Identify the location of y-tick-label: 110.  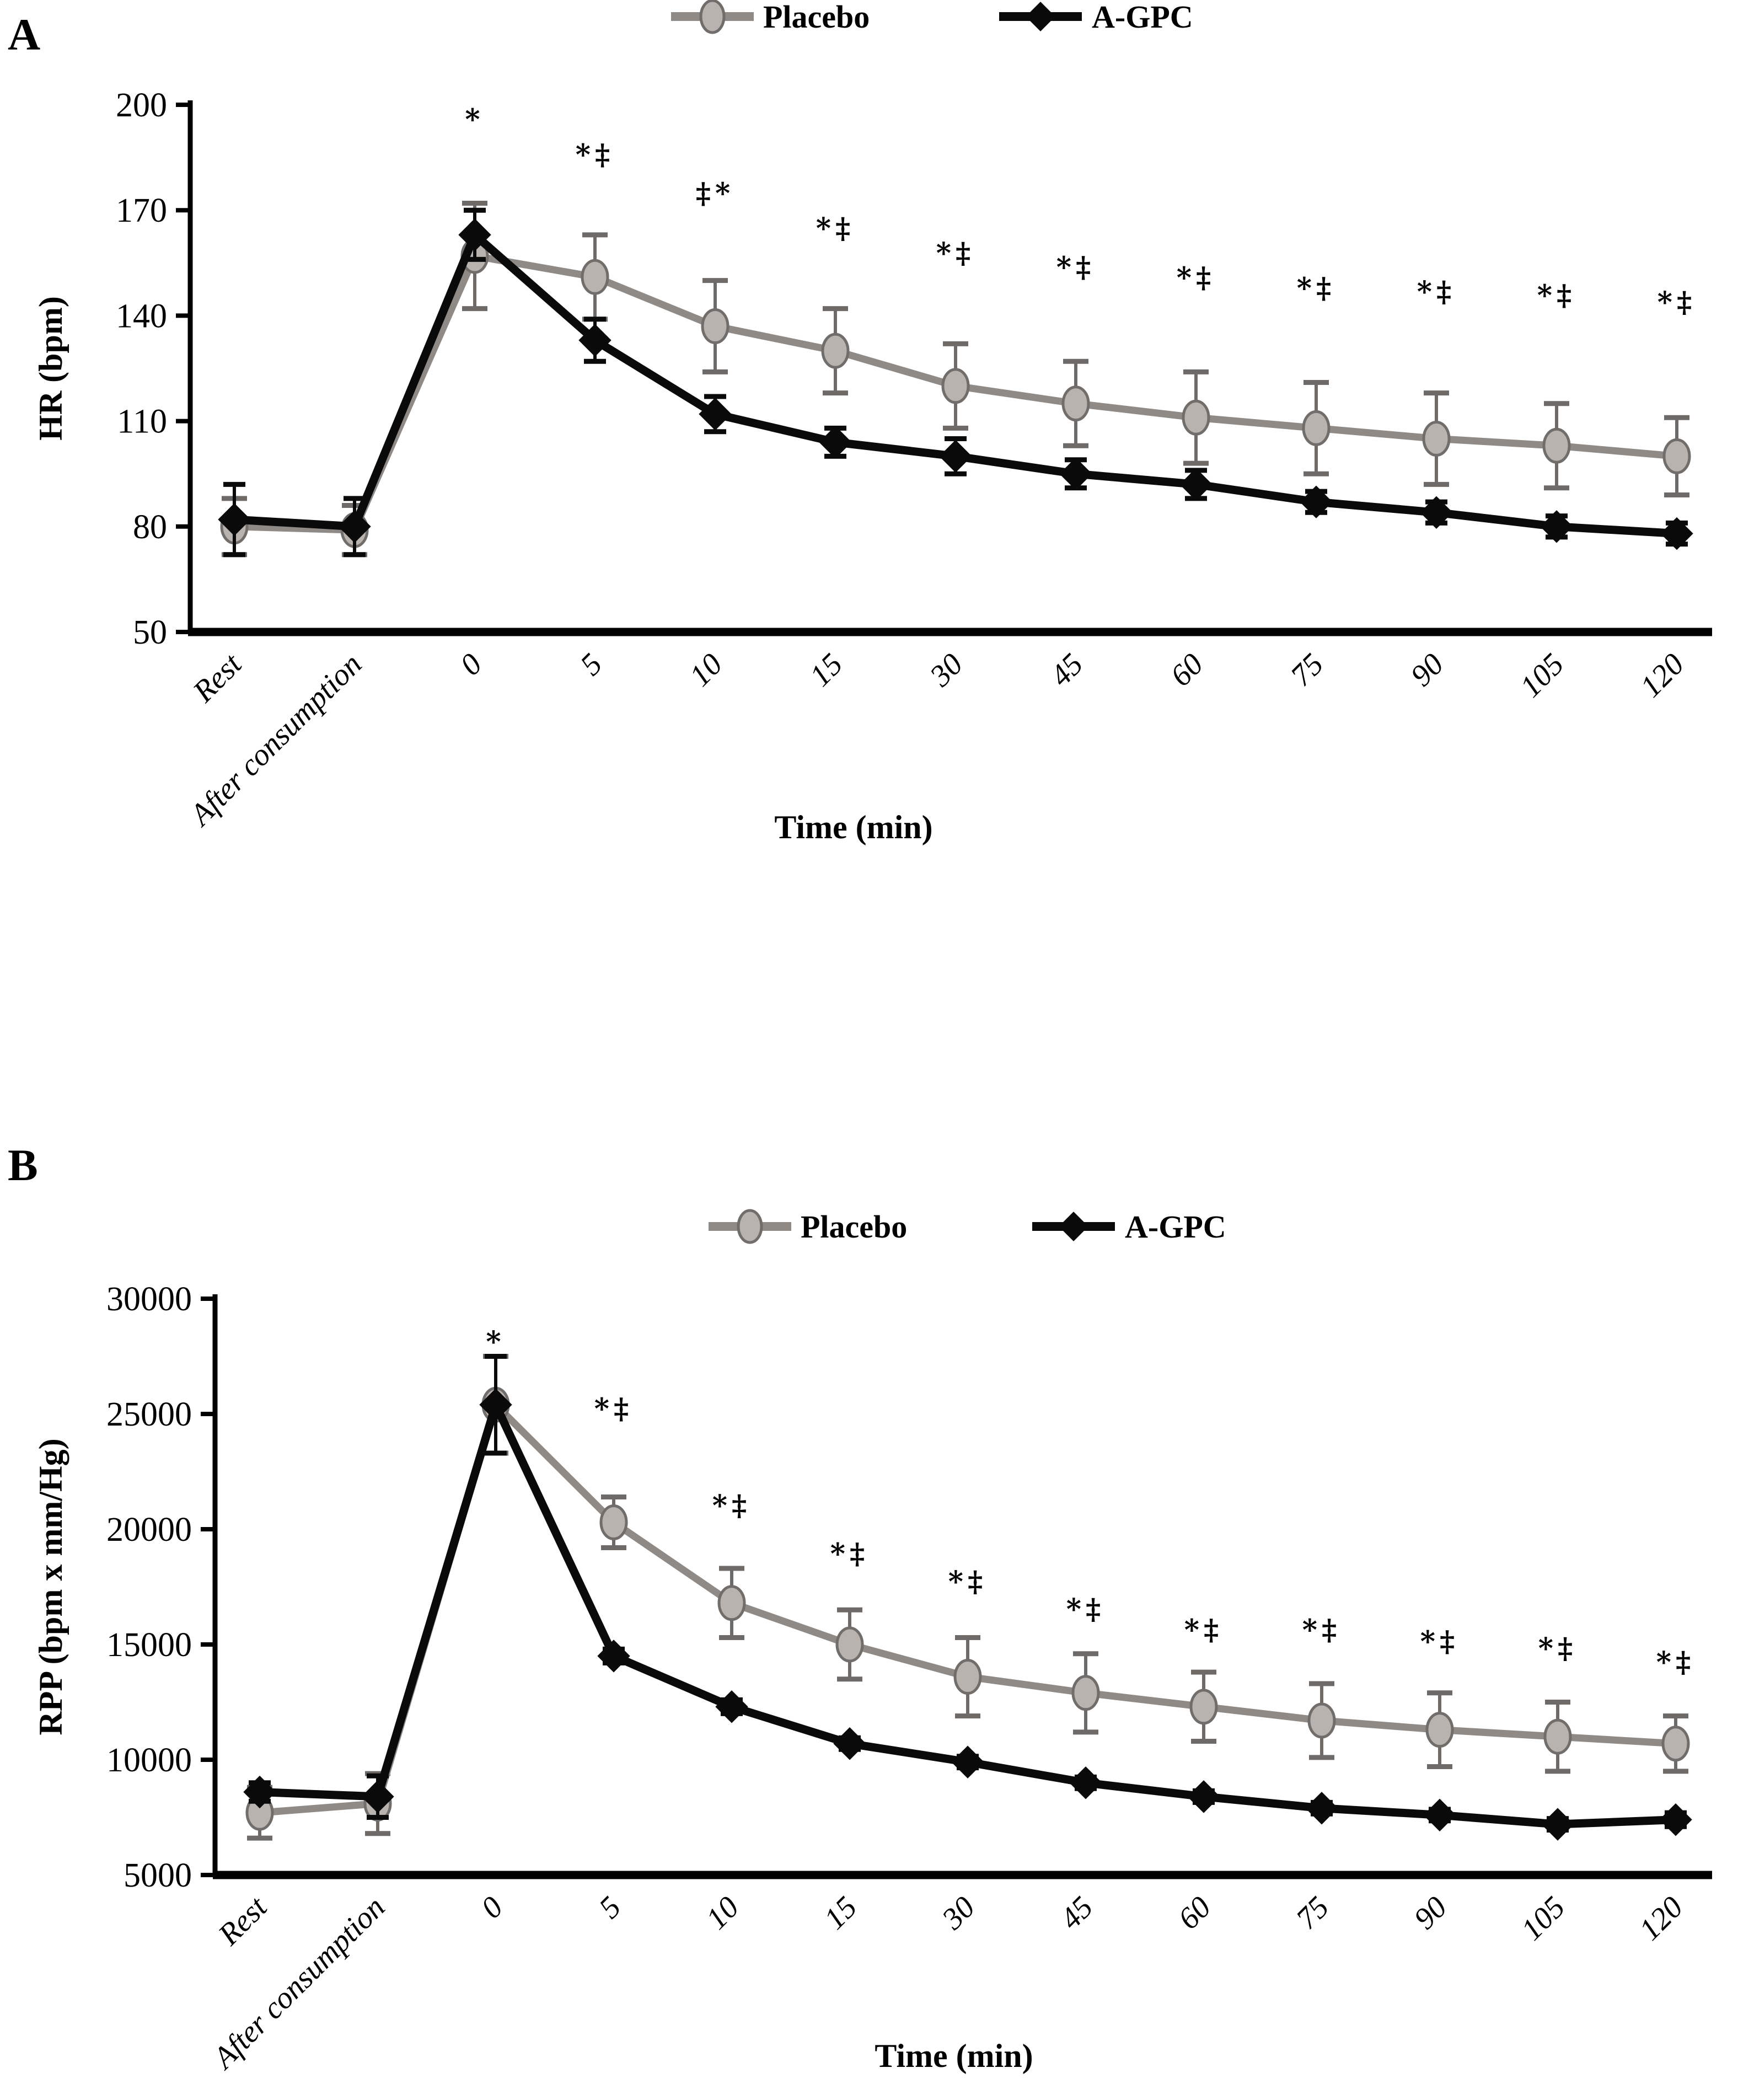
(142, 422).